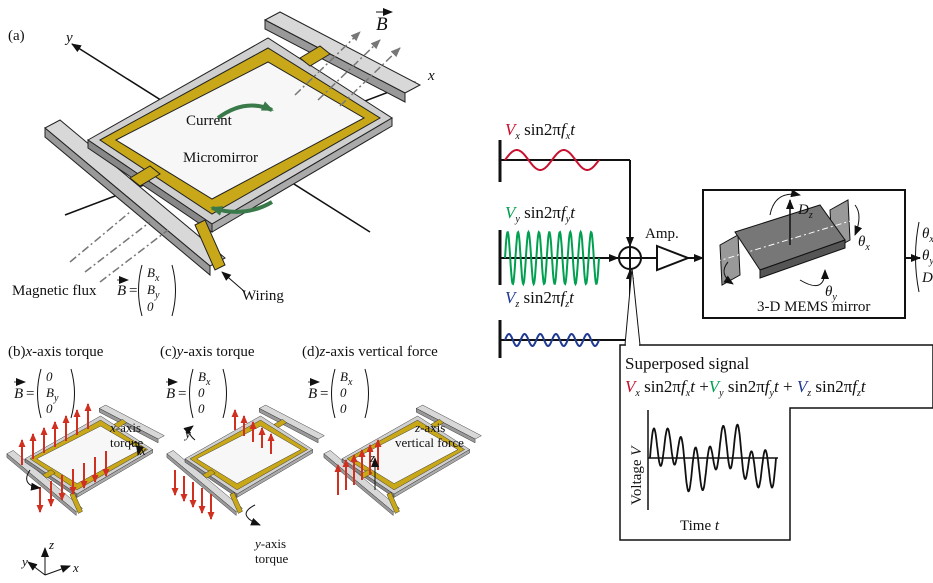 The image size is (933, 583). Describe the element at coordinates (75, 567) in the screenshot. I see `coord-label: x` at that location.